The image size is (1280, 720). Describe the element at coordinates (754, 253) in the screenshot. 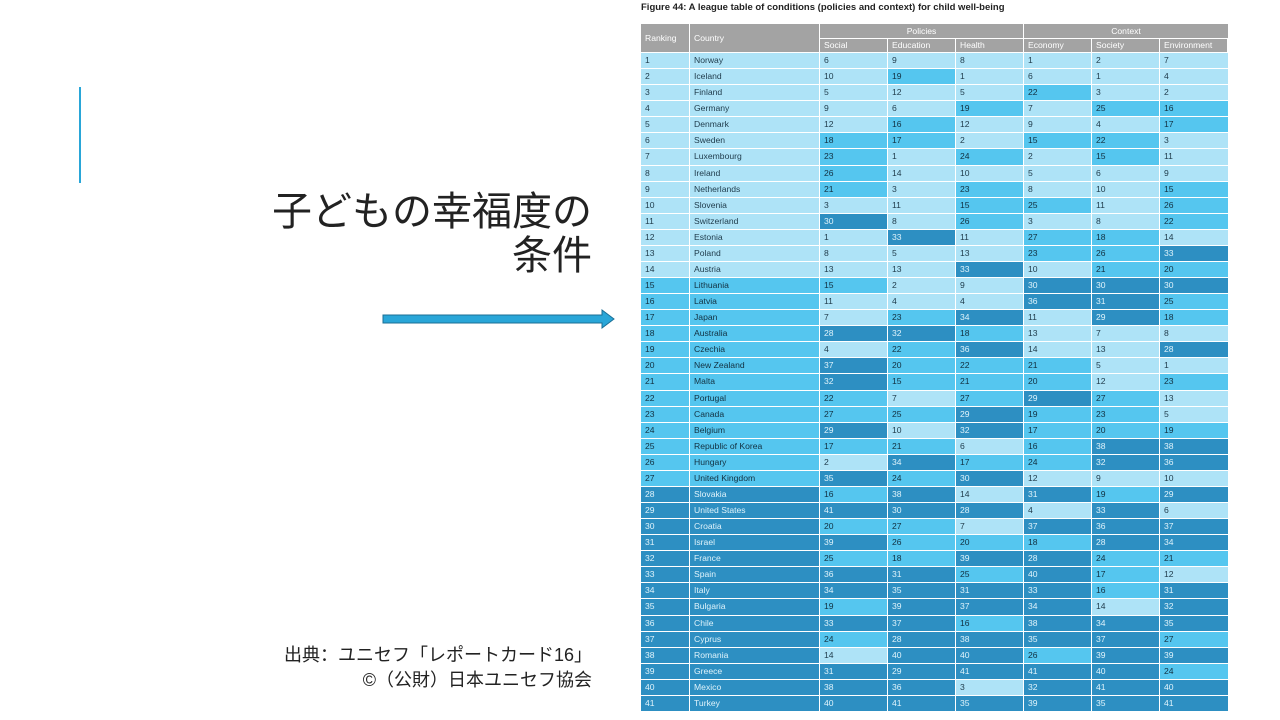

I see `country: Poland` at that location.